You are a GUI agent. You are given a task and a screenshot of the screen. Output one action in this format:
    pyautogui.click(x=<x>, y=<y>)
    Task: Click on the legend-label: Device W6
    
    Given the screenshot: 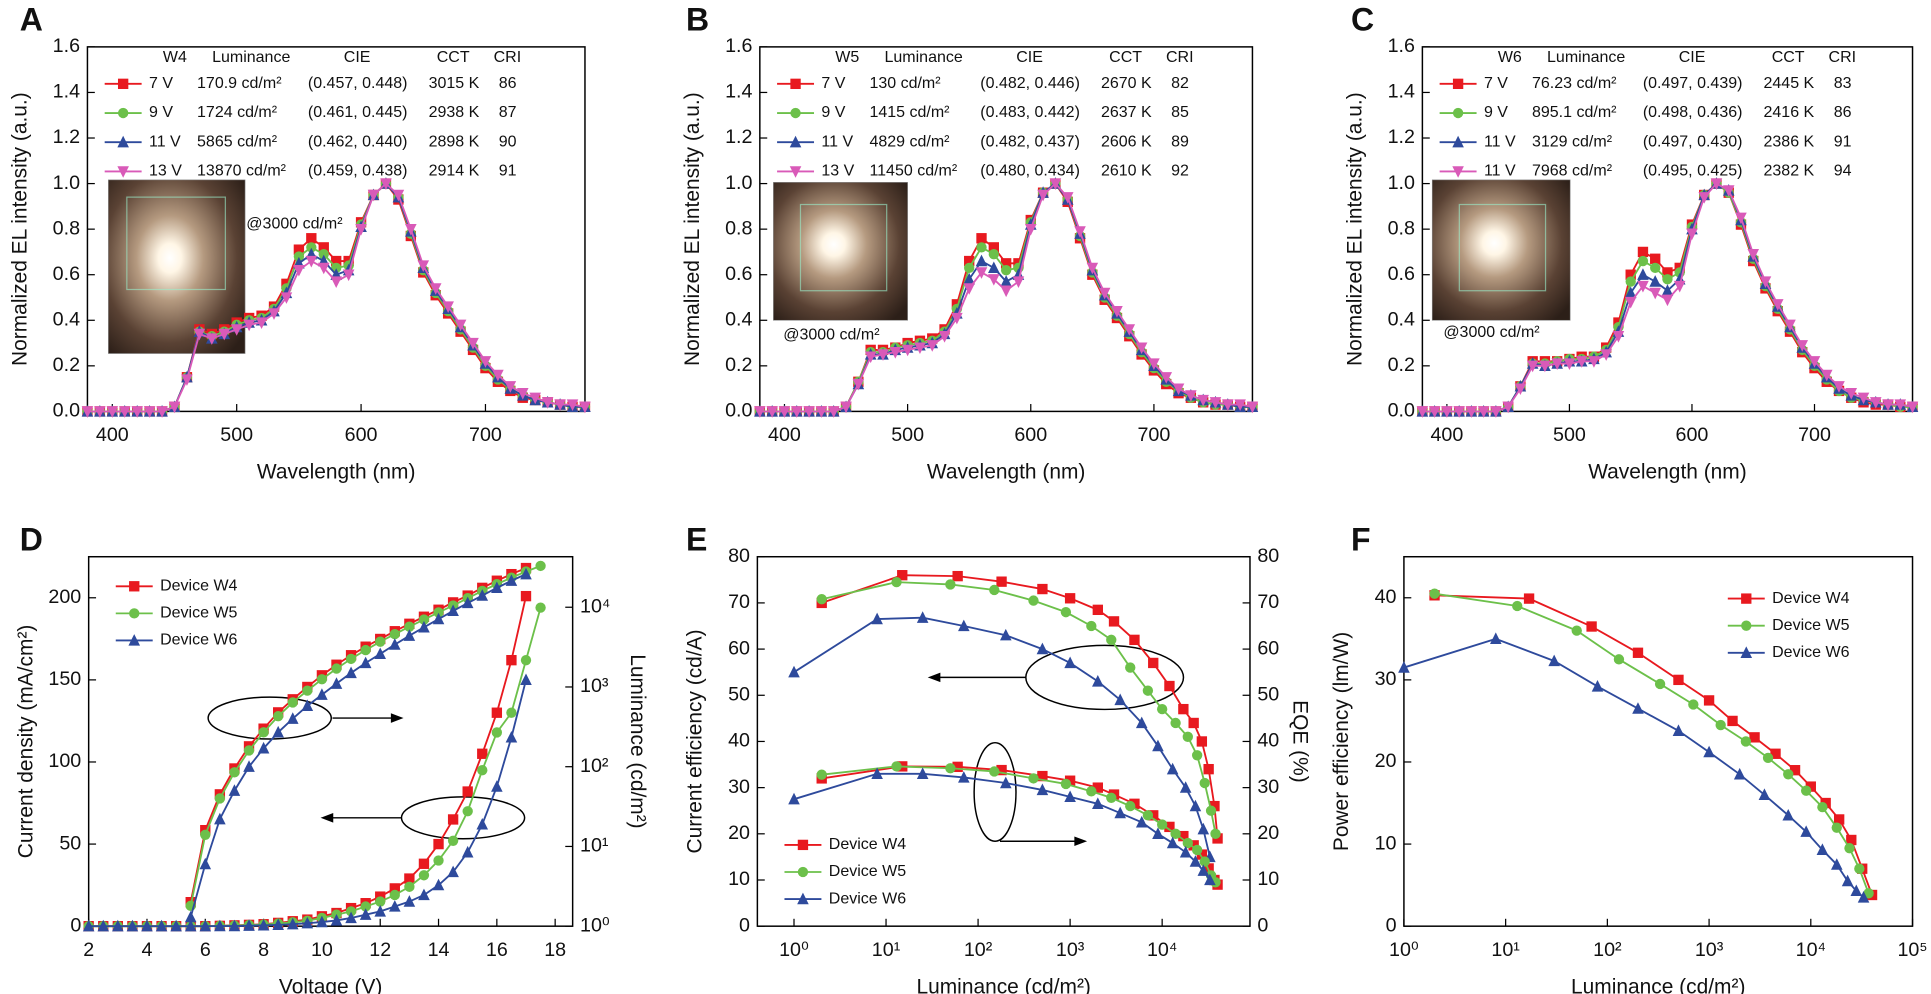 What is the action you would take?
    pyautogui.click(x=867, y=898)
    